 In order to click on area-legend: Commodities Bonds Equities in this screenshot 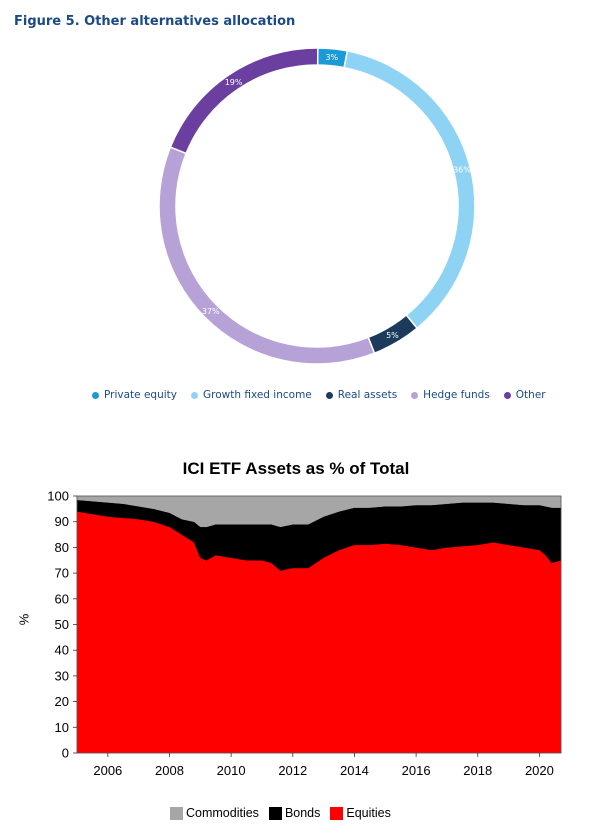, I will do `click(280, 813)`.